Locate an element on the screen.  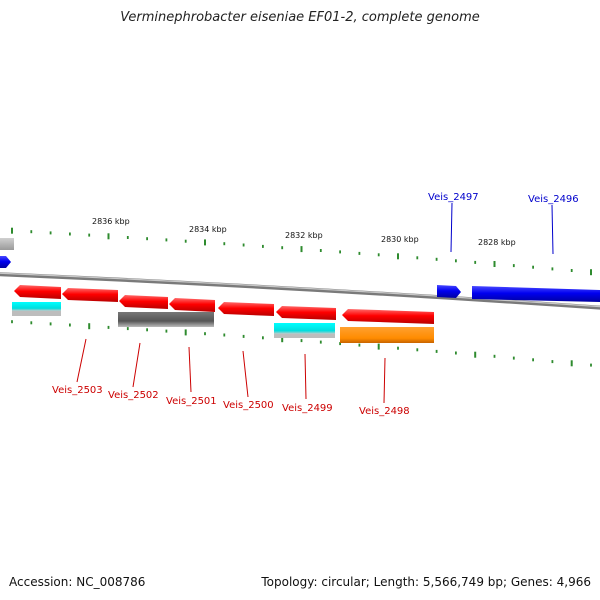
scale-ticks-outer is located at coordinates (301, 251).